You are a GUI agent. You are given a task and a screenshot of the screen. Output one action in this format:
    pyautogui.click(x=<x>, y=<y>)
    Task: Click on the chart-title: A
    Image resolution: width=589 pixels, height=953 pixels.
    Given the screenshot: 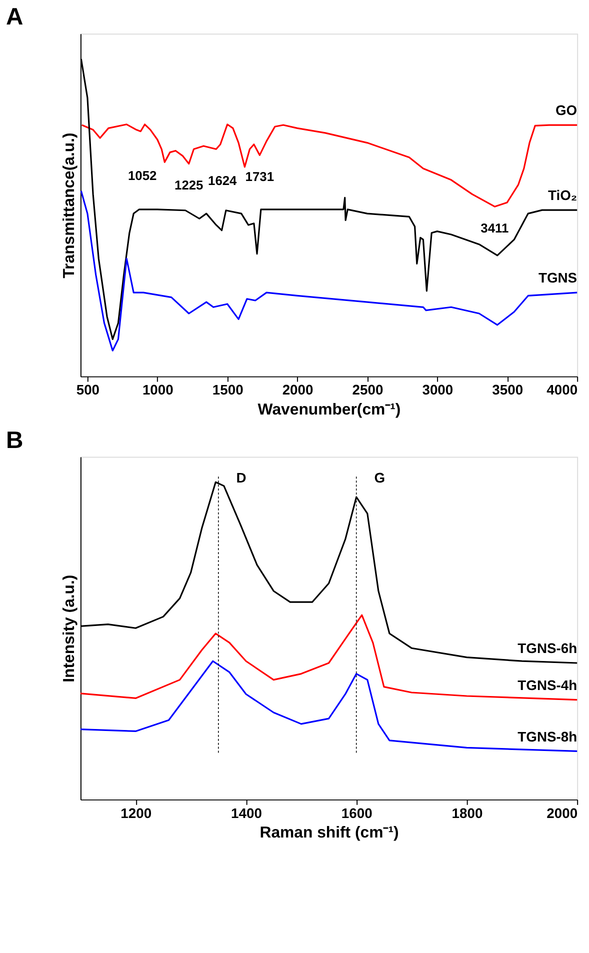 What is the action you would take?
    pyautogui.click(x=15, y=17)
    